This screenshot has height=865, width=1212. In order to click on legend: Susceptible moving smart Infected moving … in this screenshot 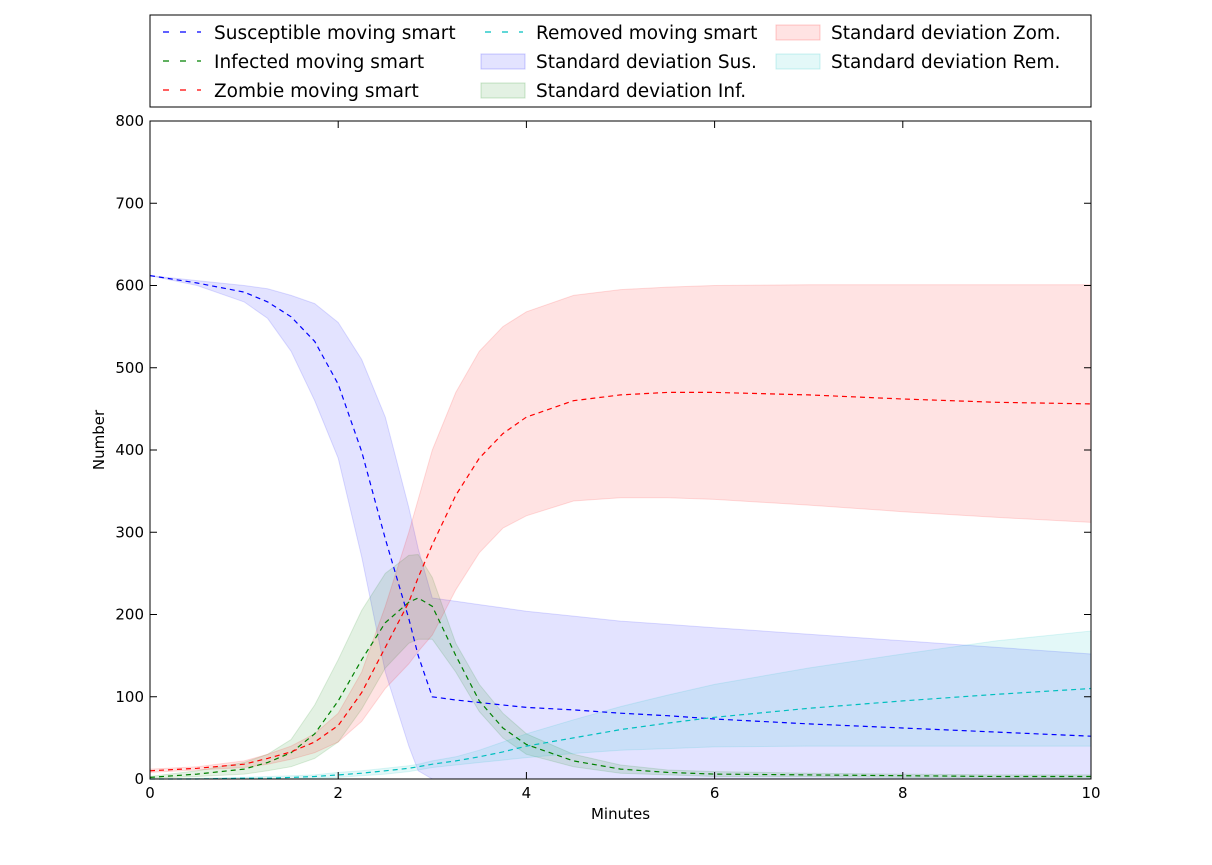, I will do `click(620, 61)`.